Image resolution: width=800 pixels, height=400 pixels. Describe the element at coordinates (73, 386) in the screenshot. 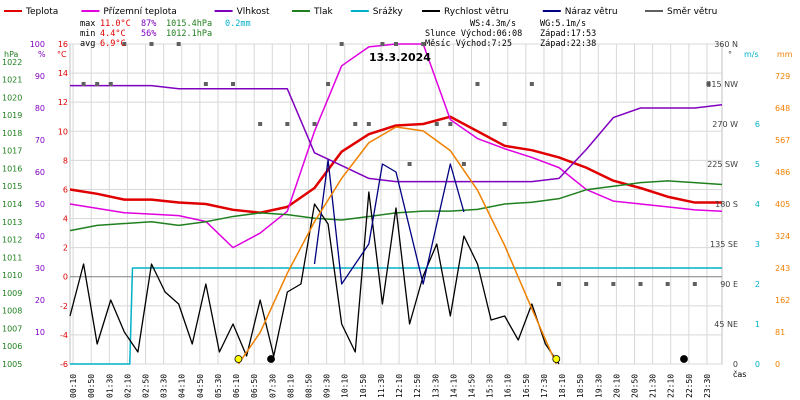

I see `x-tick-label: 00:10` at that location.